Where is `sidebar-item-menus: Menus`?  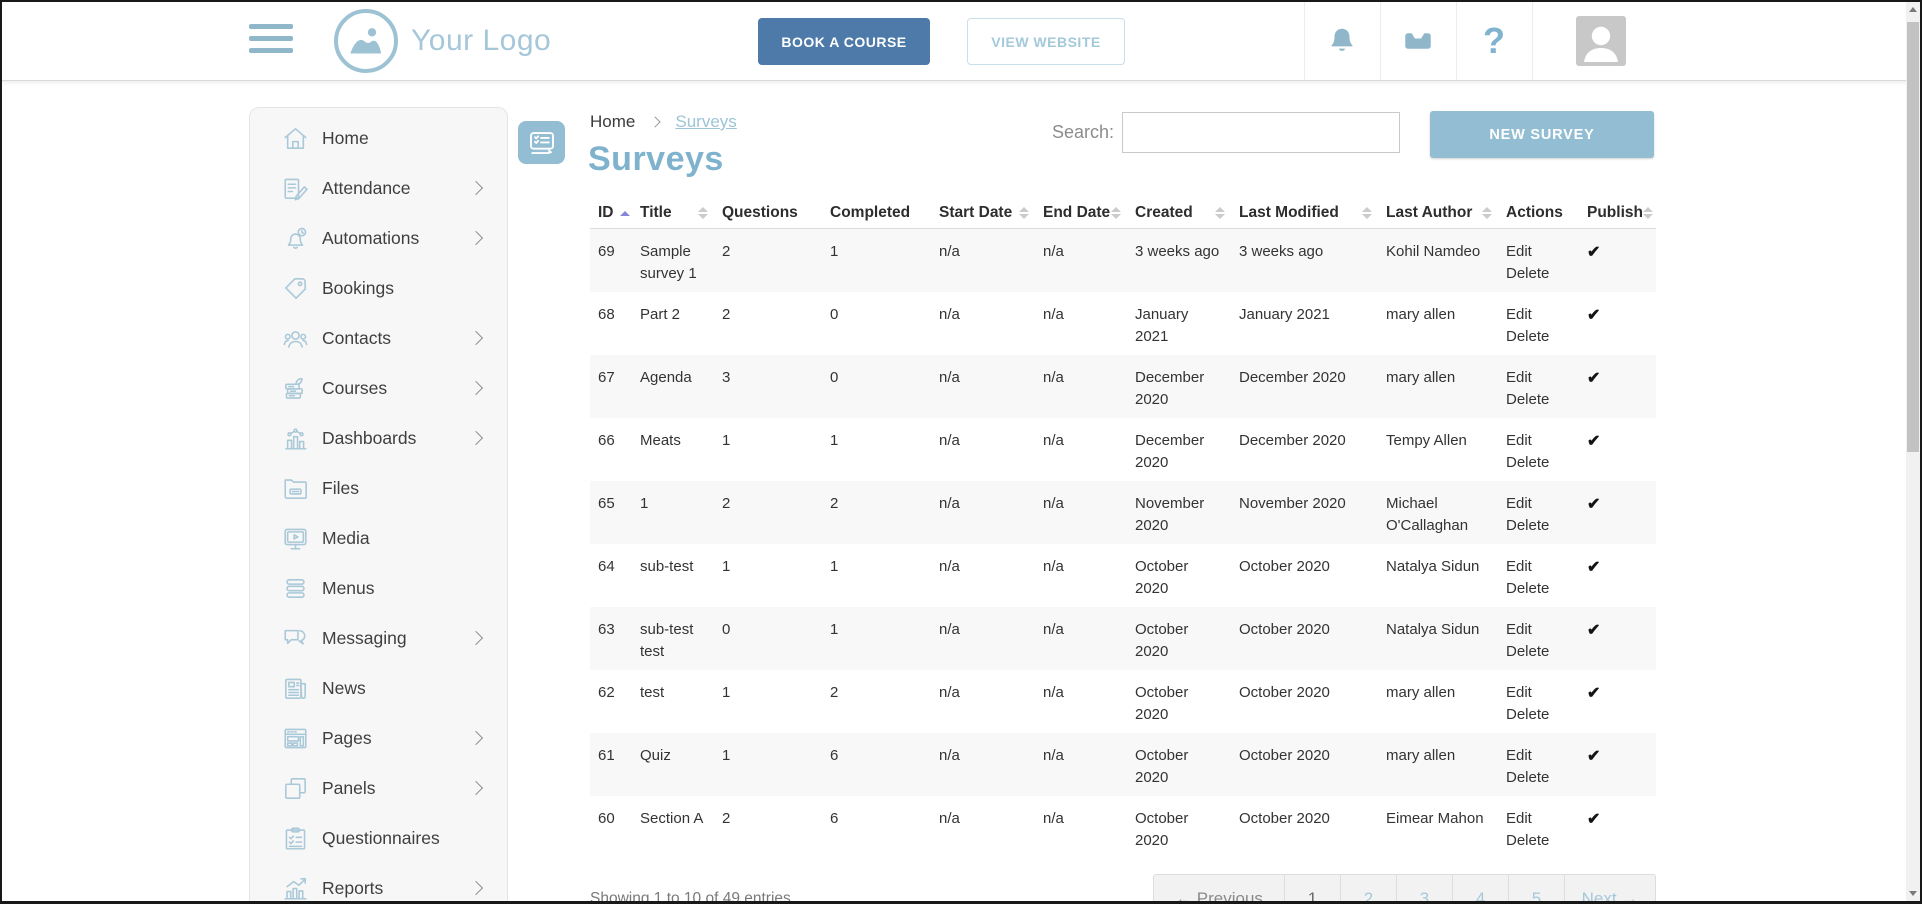 sidebar-item-menus: Menus is located at coordinates (378, 588).